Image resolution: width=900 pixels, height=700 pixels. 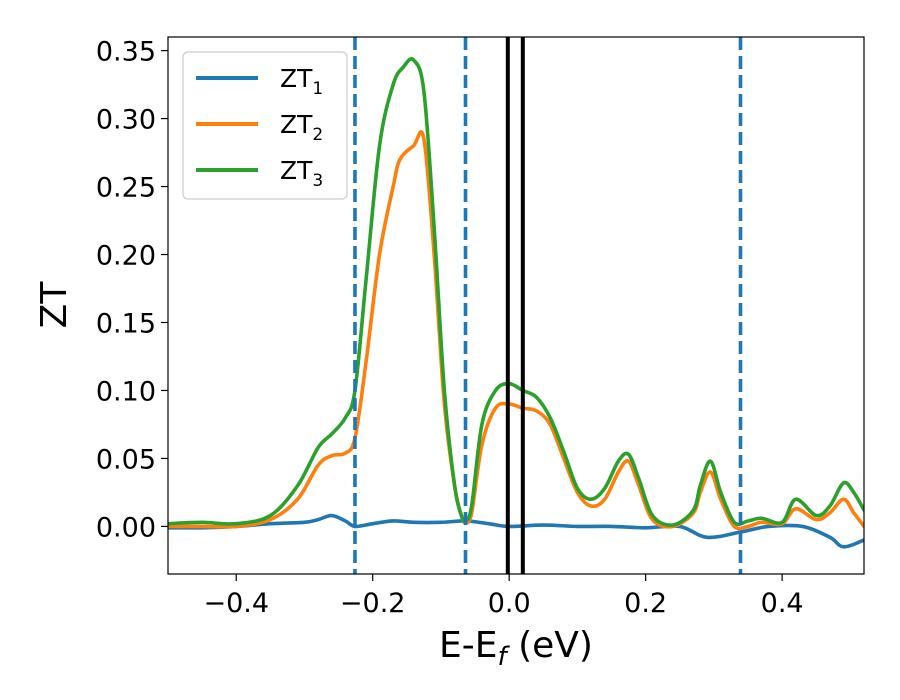 I want to click on legend-label-zt1-sub: 1, so click(x=317, y=89).